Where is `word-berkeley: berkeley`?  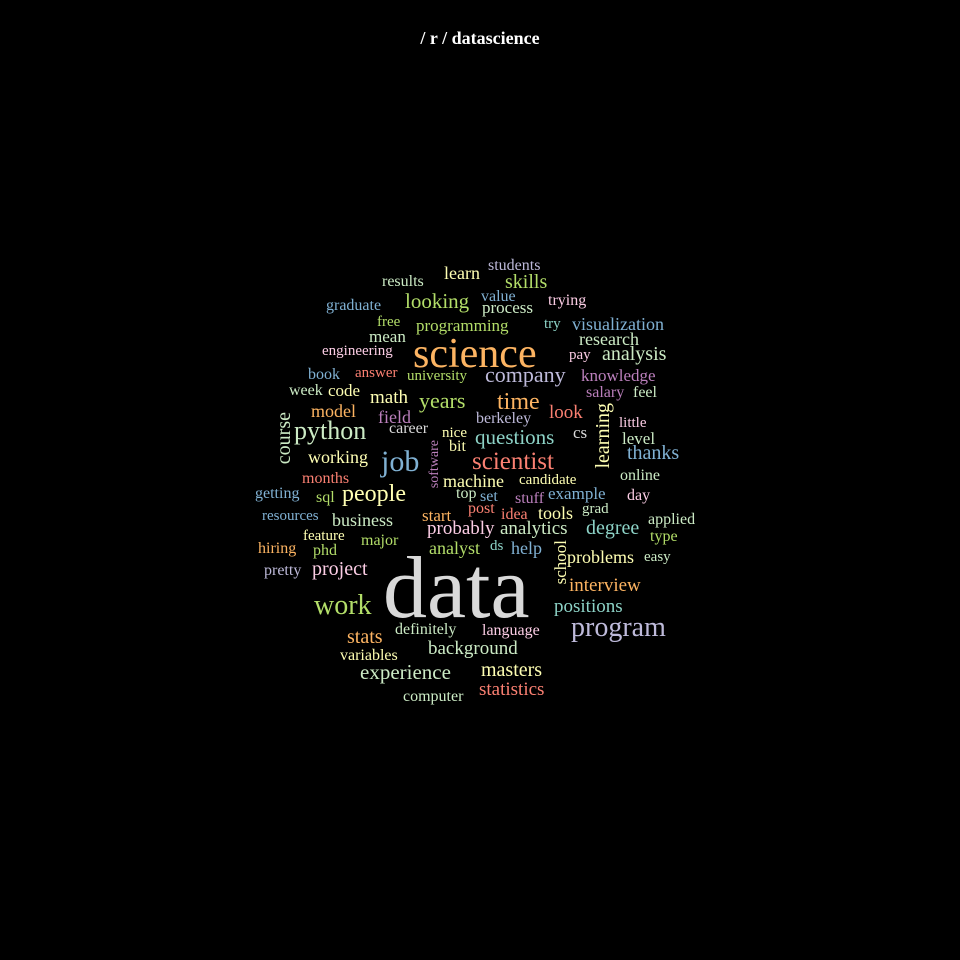
word-berkeley: berkeley is located at coordinates (504, 418).